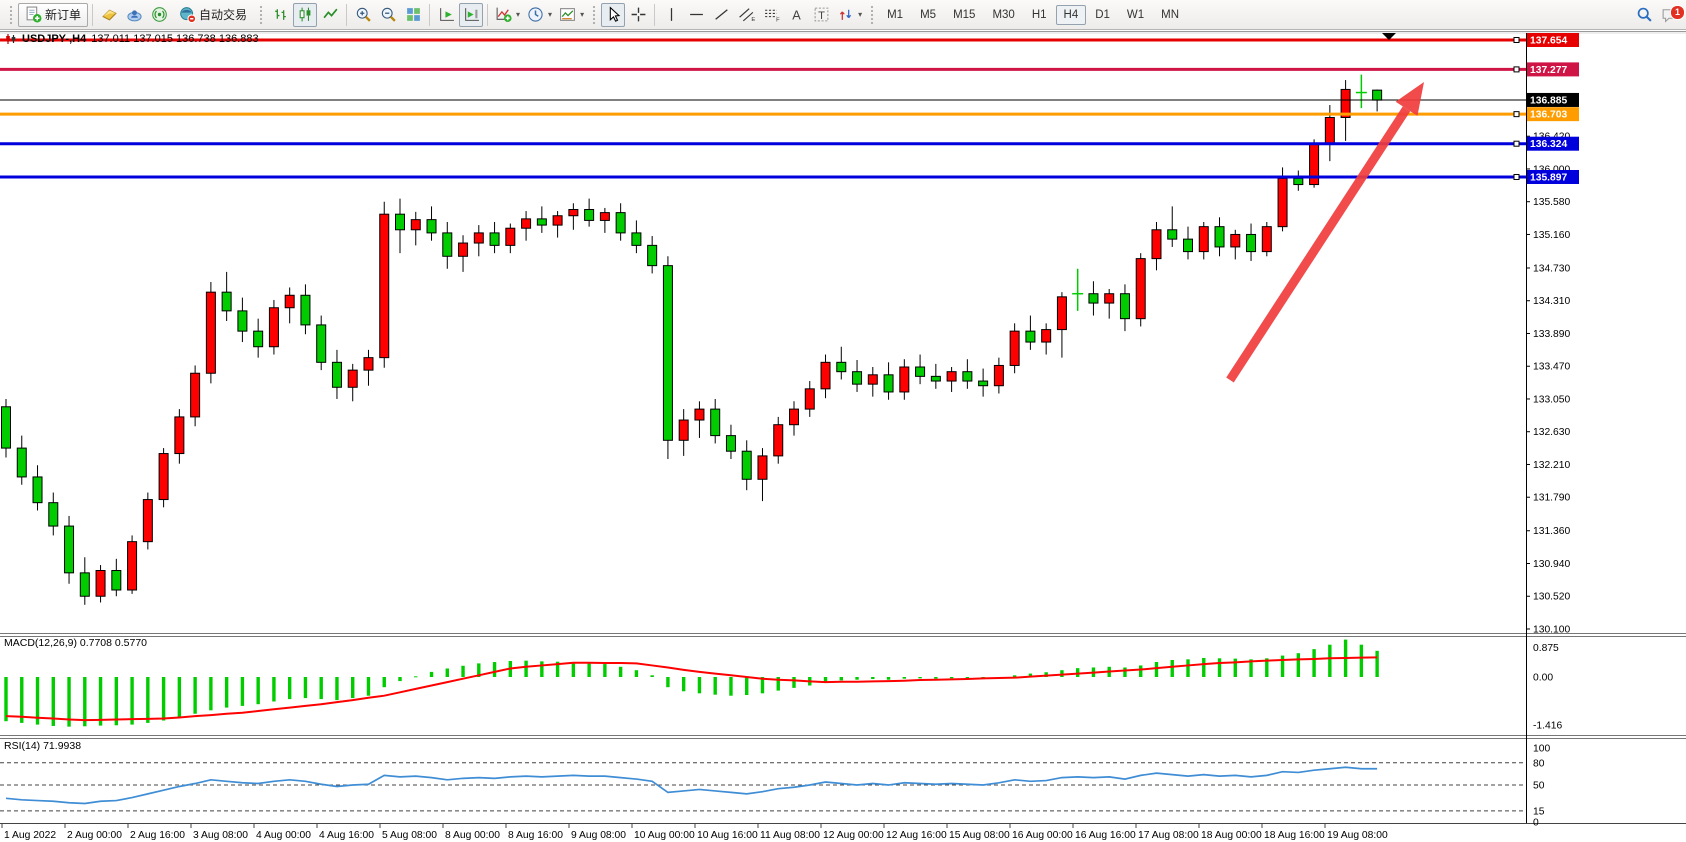 The width and height of the screenshot is (1686, 842). I want to click on level-line-137.277, so click(763, 69).